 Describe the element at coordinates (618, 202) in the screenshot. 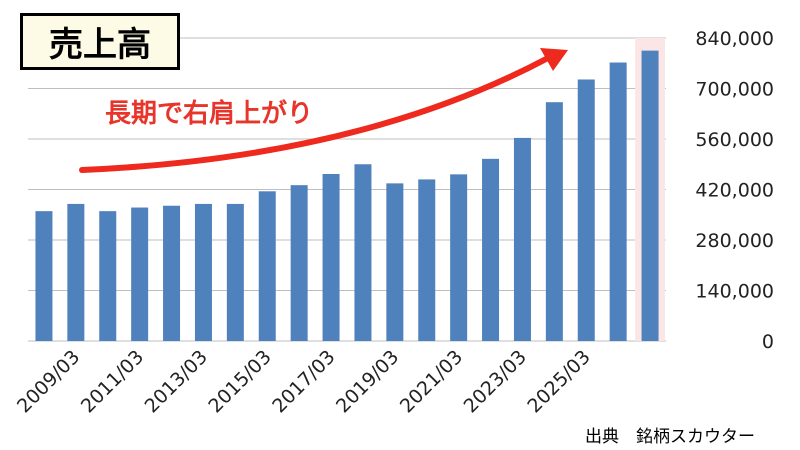

I see `bar-2026/03` at that location.